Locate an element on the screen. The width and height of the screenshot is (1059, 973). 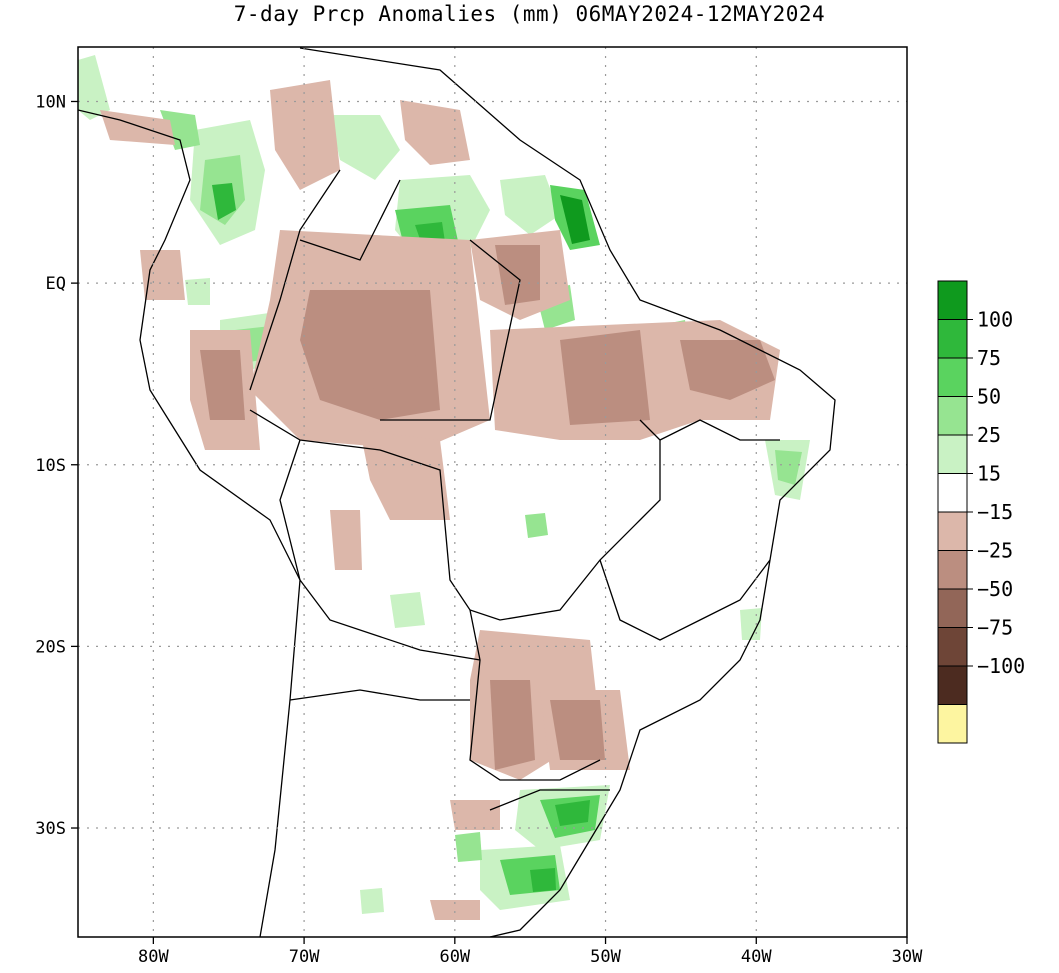
color-legend: 100 75 50 25 15 −15 −25 −50 −75 −100 is located at coordinates (981, 512).